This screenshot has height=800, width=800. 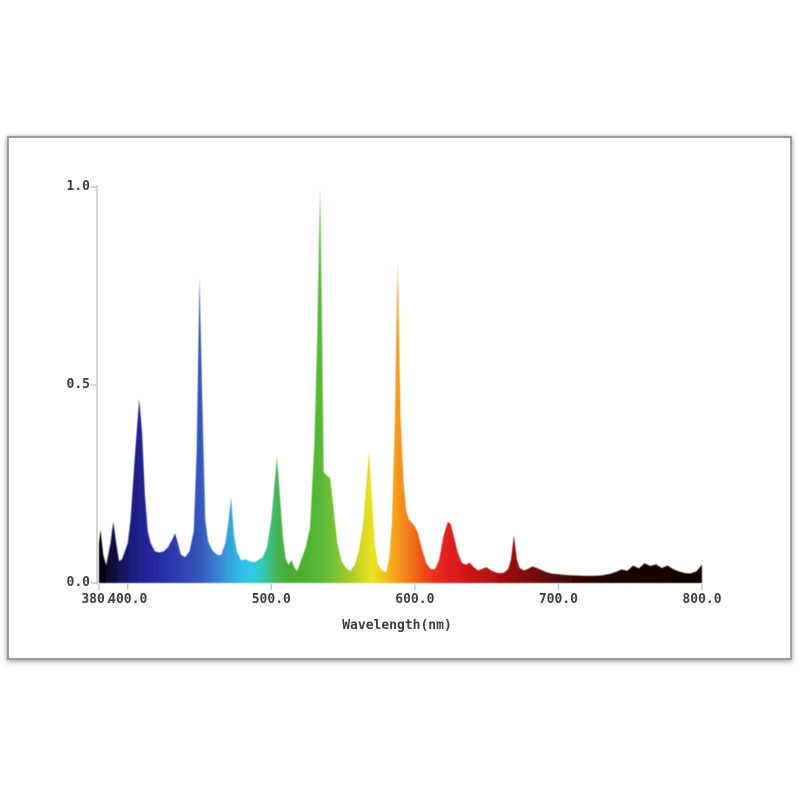 I want to click on x-axis-tick-label: 700.0, so click(x=558, y=599).